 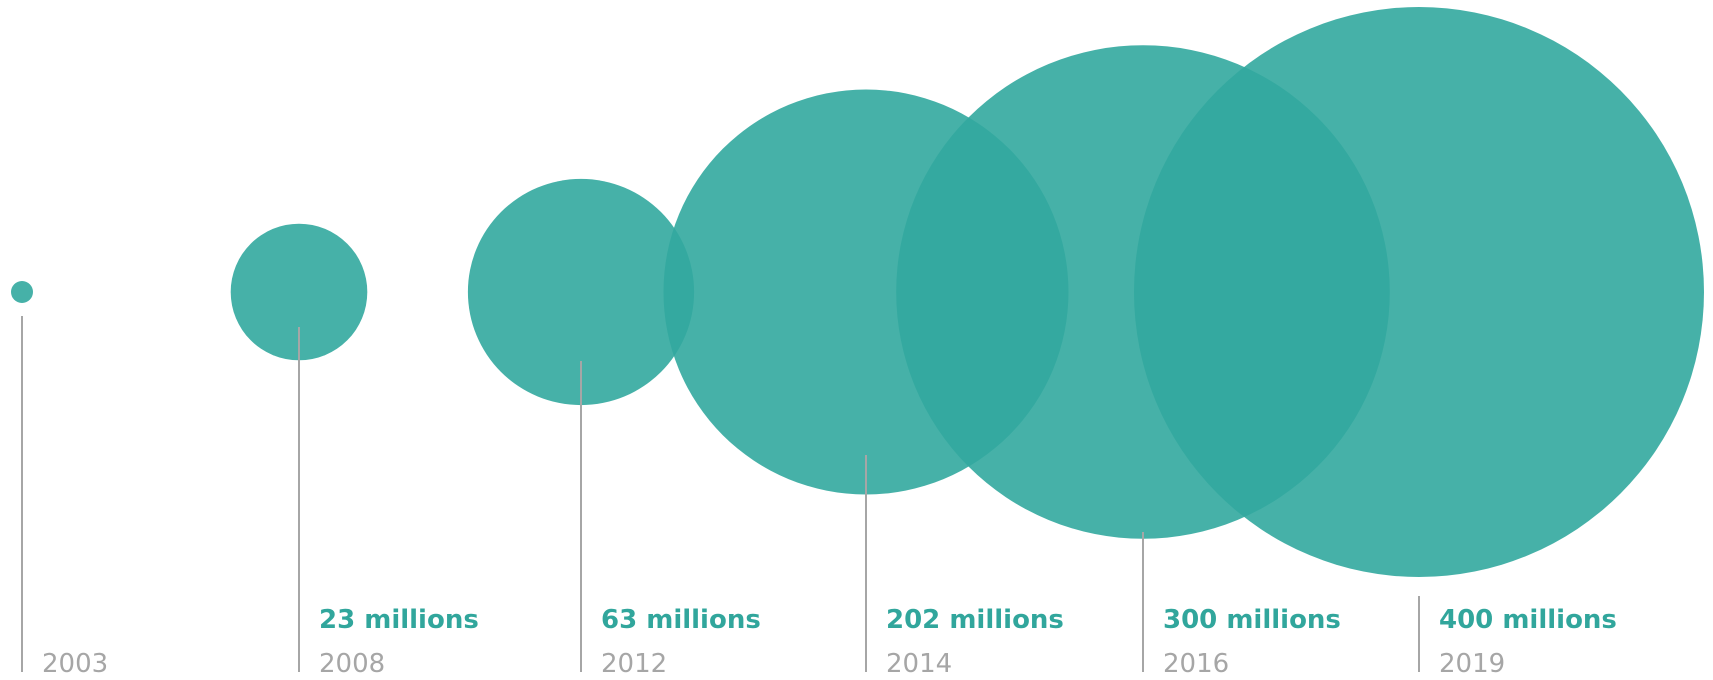 What do you see at coordinates (399, 620) in the screenshot?
I see `value-label-2008: 23 millions` at bounding box center [399, 620].